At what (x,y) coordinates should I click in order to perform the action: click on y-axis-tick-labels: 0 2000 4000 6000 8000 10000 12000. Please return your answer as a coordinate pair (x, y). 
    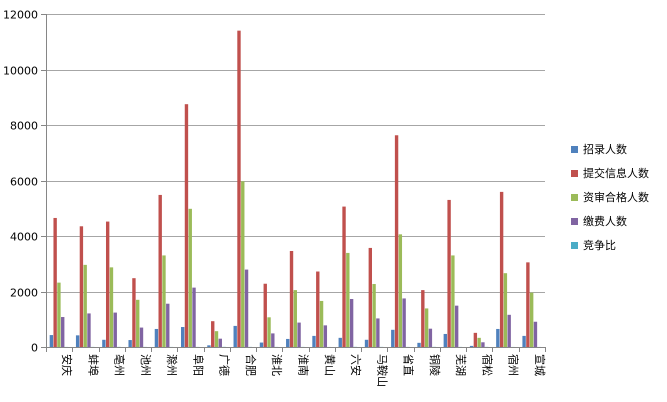
    Looking at the image, I should click on (20, 182).